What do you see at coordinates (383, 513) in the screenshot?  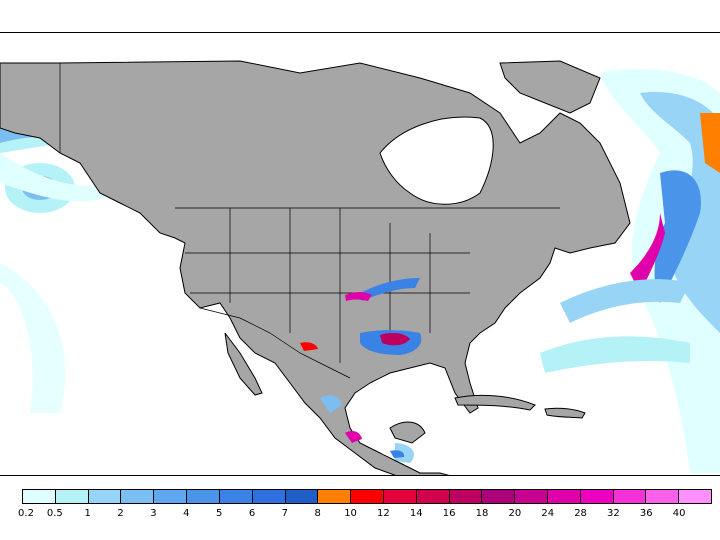 I see `legend-tick-label: 12` at bounding box center [383, 513].